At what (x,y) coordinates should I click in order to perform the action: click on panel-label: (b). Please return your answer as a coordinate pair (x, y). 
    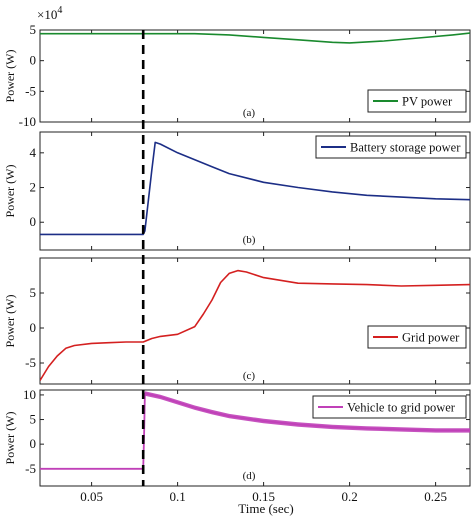
    Looking at the image, I should click on (249, 240).